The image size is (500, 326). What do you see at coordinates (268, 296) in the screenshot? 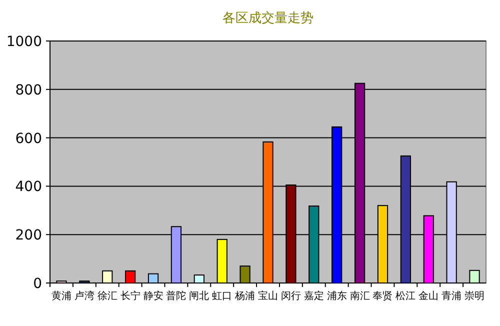
I see `x-tick-label: 宝山` at bounding box center [268, 296].